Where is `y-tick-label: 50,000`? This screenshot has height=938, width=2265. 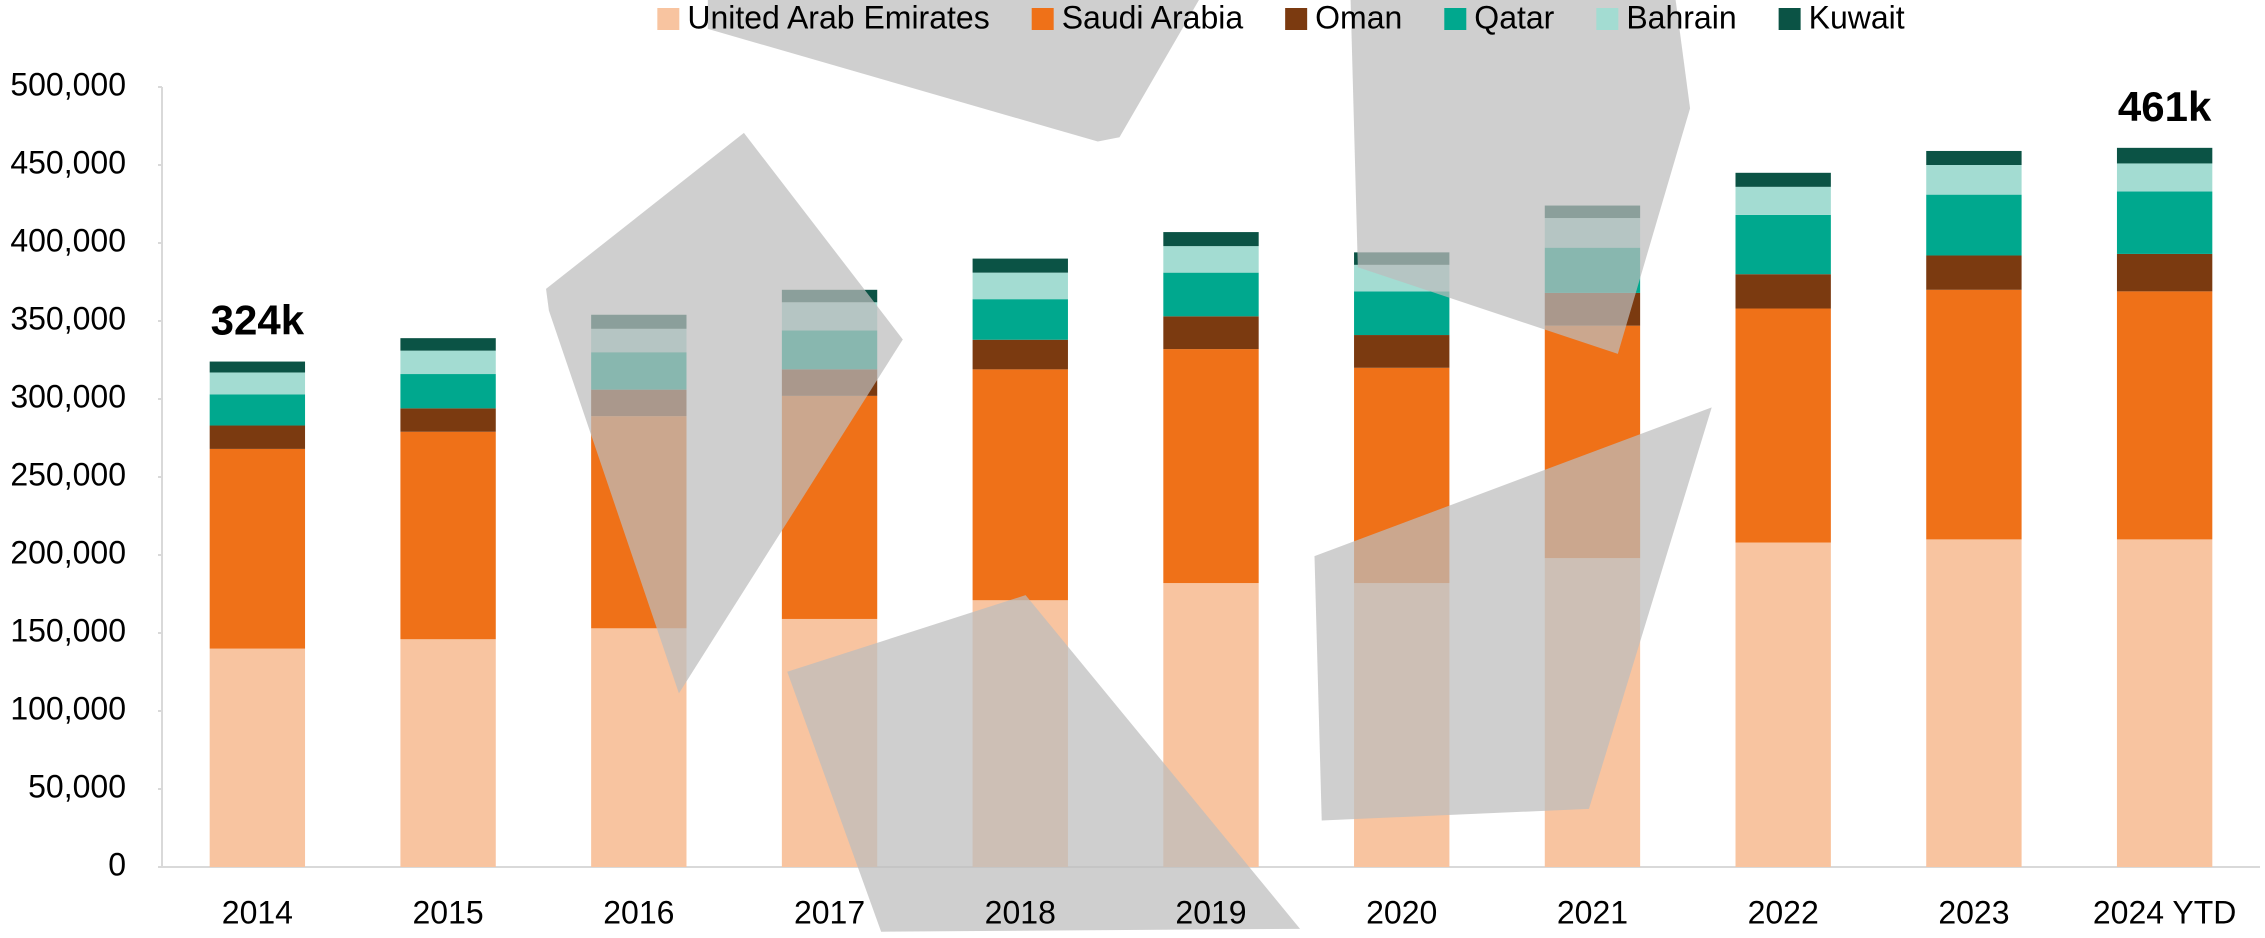
y-tick-label: 50,000 is located at coordinates (77, 786).